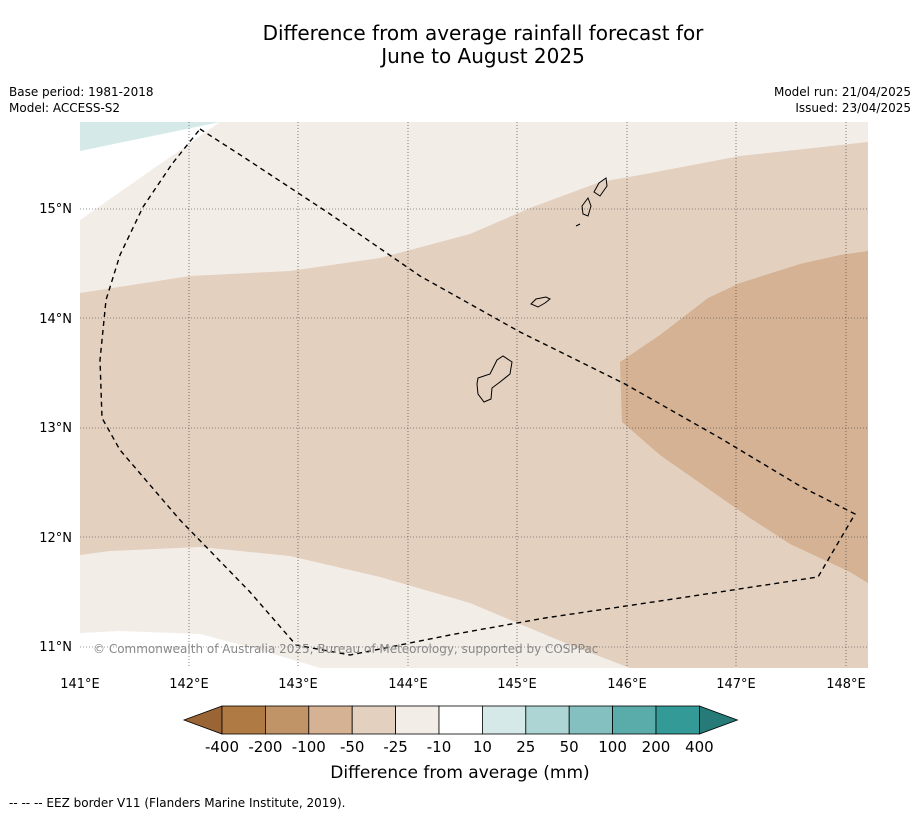  I want to click on colorbar-tick-label: -200, so click(265, 747).